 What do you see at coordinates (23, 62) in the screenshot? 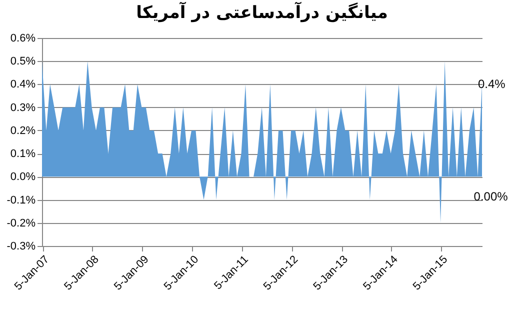
I see `y-tick-label: 0.5%` at bounding box center [23, 62].